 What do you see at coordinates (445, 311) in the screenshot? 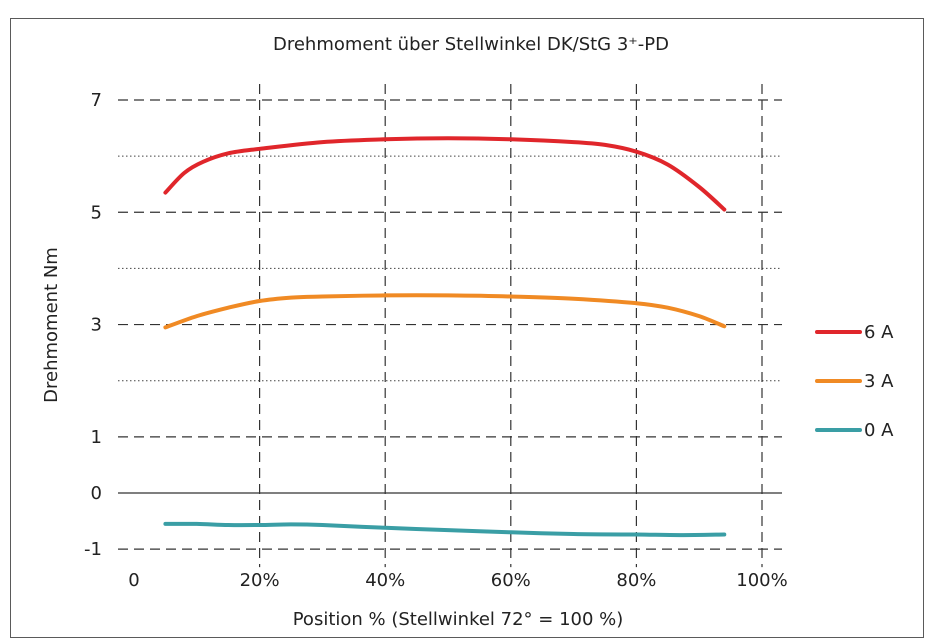
I see `series-line-3a` at bounding box center [445, 311].